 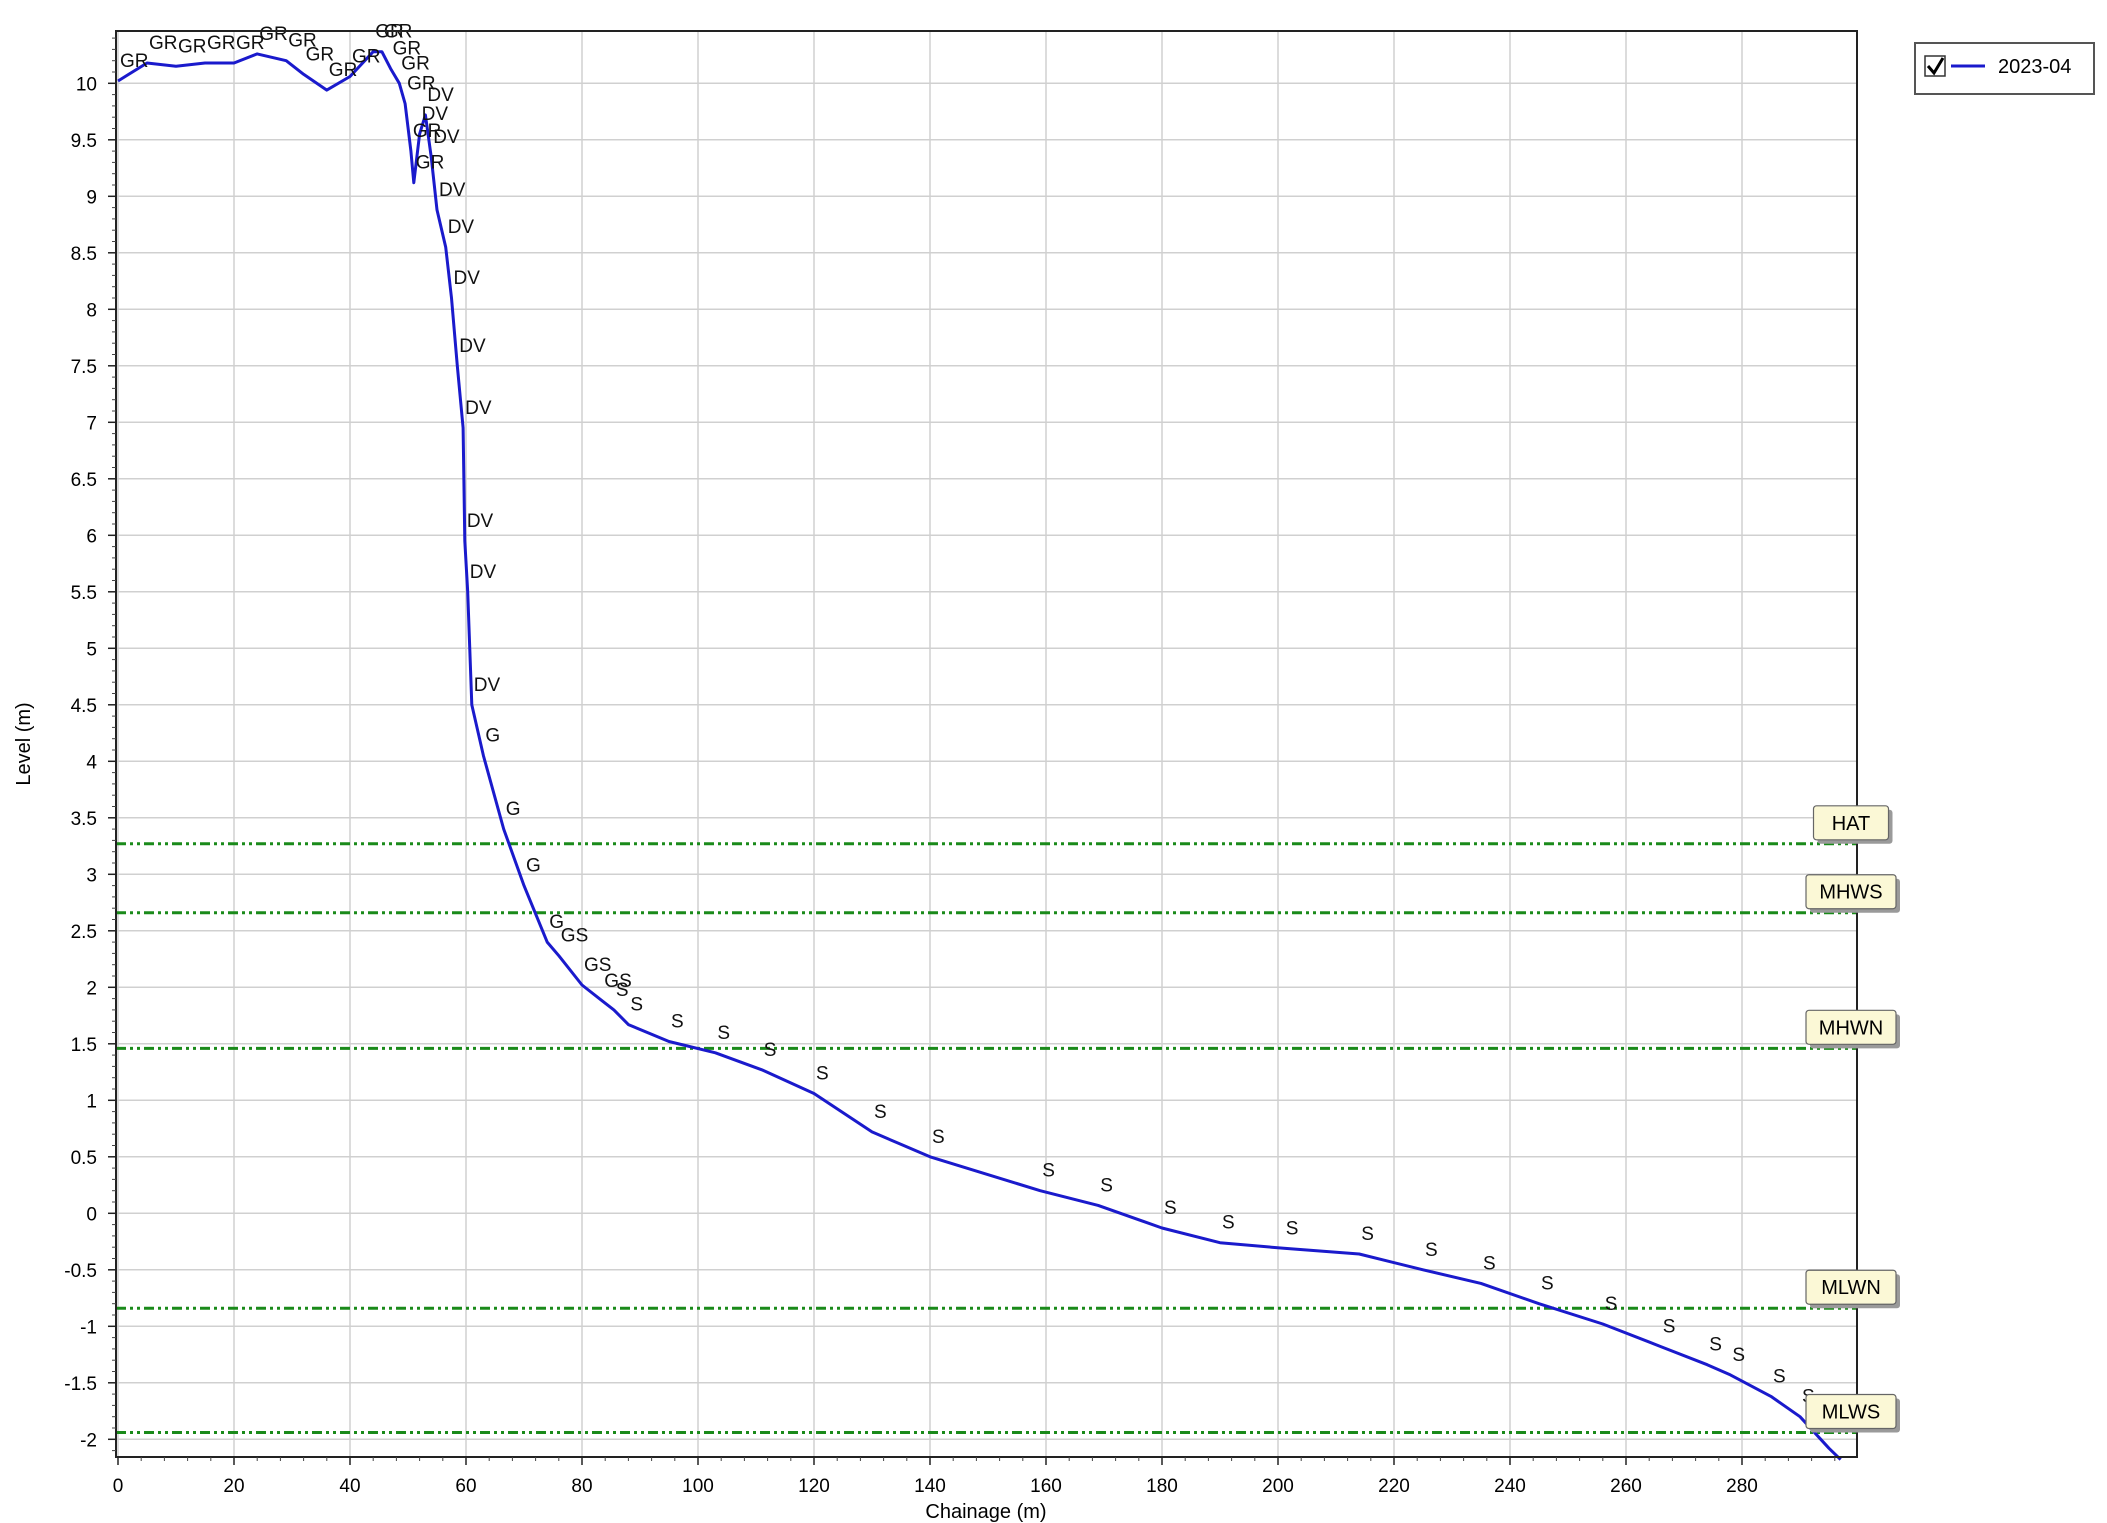 I want to click on check-icon, so click(x=1935, y=66).